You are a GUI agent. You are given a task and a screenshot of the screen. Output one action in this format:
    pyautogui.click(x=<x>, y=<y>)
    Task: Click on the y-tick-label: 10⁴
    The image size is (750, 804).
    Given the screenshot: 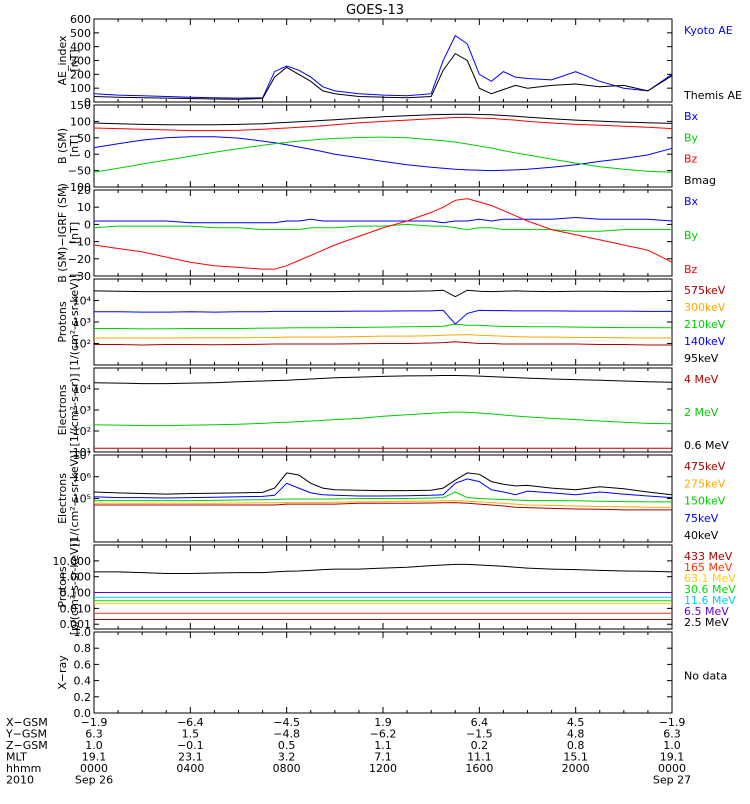 What is the action you would take?
    pyautogui.click(x=82, y=389)
    